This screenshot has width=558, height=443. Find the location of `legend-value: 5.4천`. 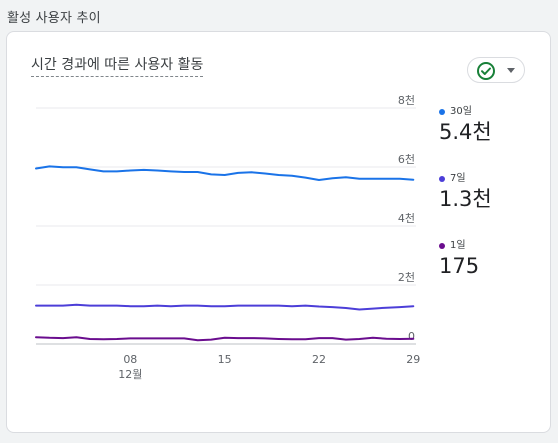

legend-value: 5.4천 is located at coordinates (465, 132).